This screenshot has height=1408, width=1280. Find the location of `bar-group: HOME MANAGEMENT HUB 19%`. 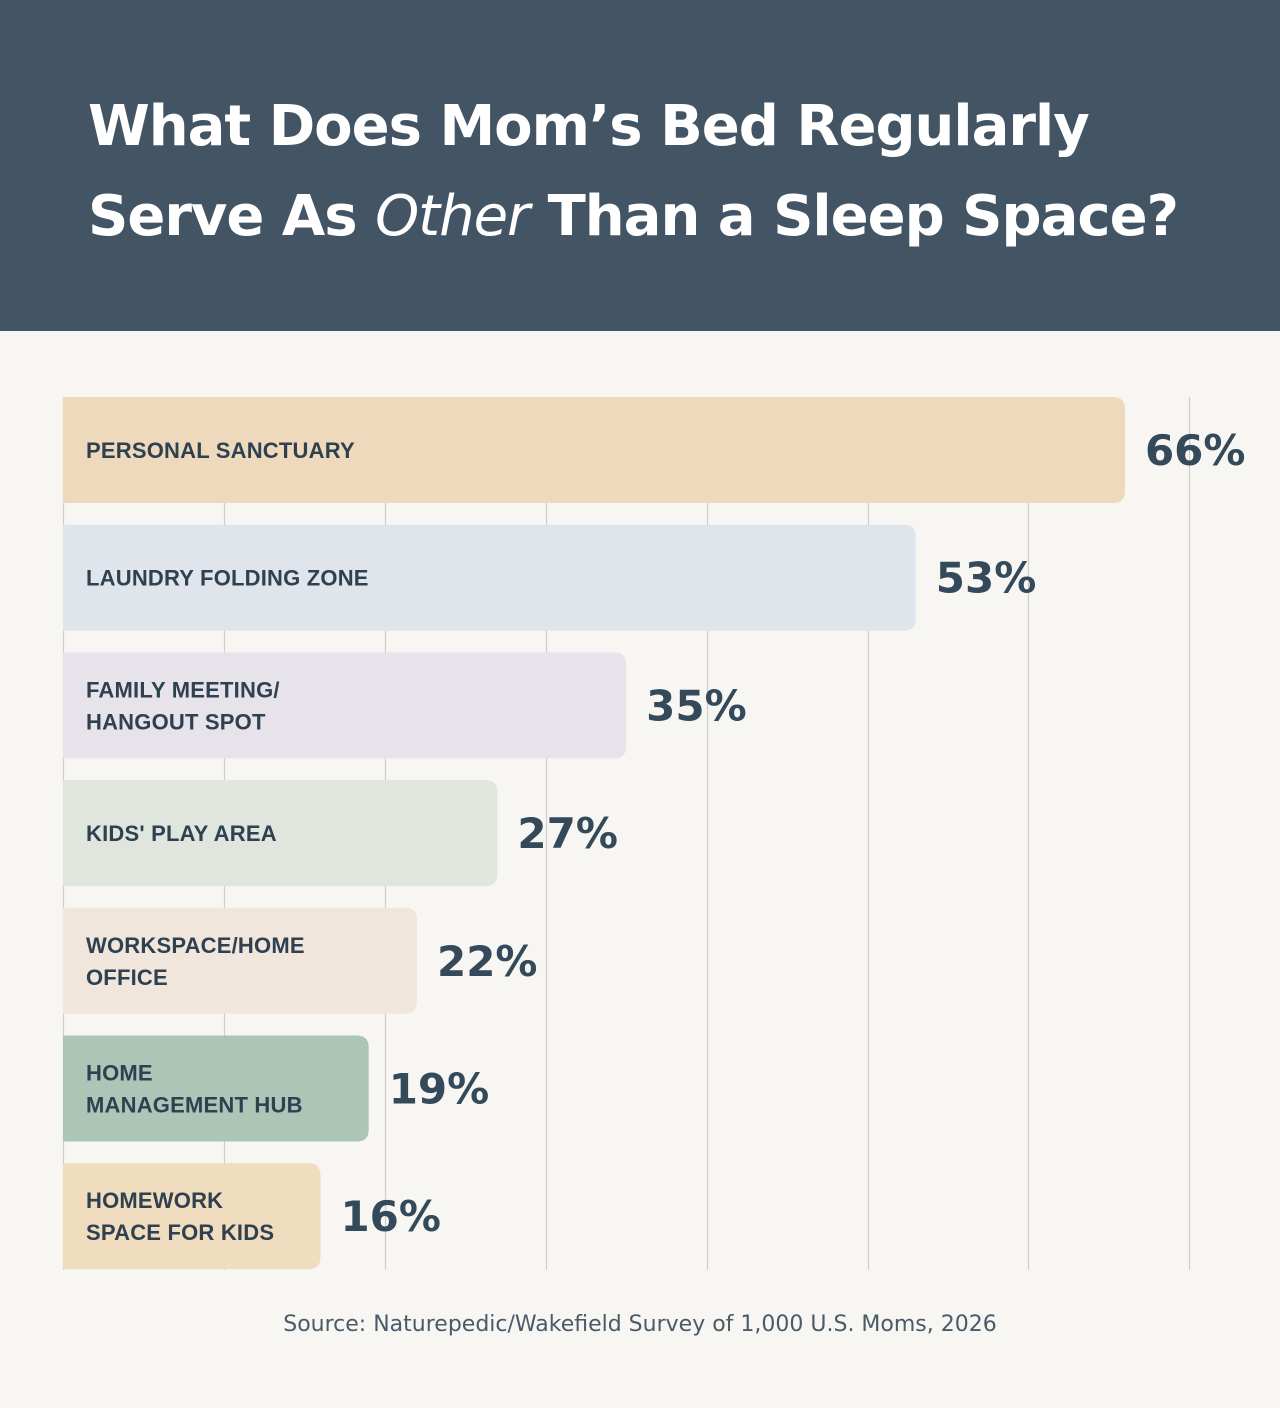

bar-group: HOME MANAGEMENT HUB 19% is located at coordinates (276, 1088).